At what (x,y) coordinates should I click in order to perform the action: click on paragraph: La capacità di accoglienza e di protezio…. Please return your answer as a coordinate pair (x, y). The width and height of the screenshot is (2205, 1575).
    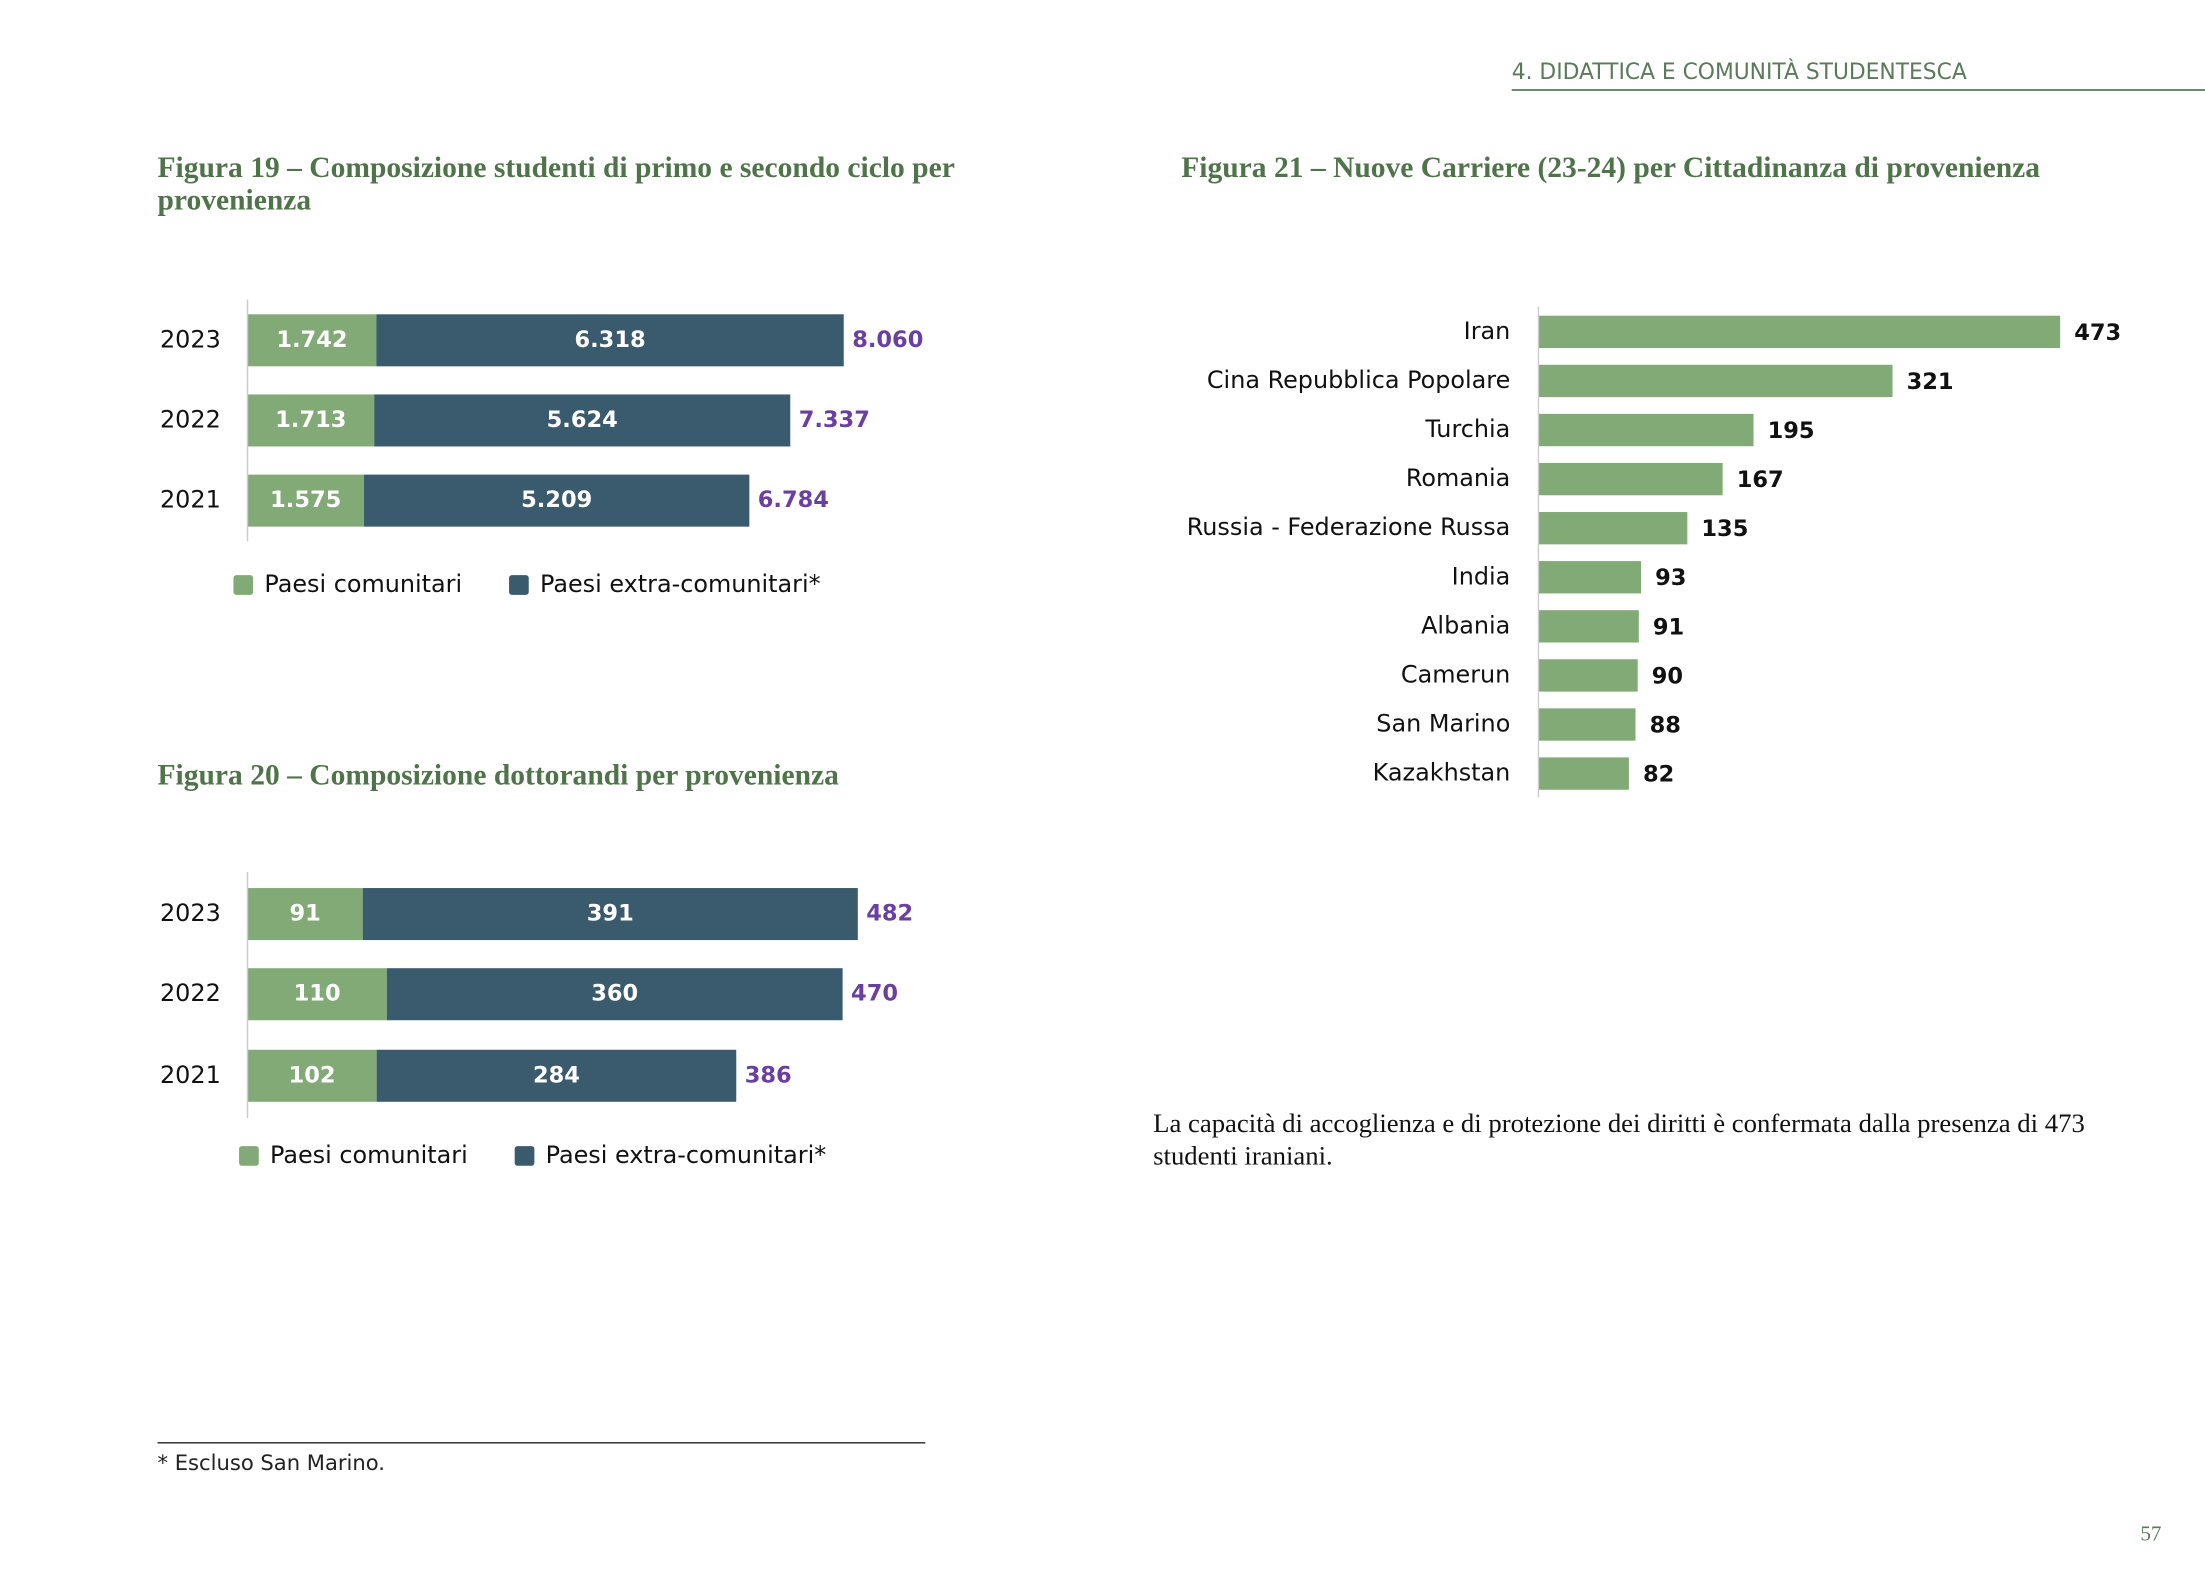
    Looking at the image, I should click on (1619, 1140).